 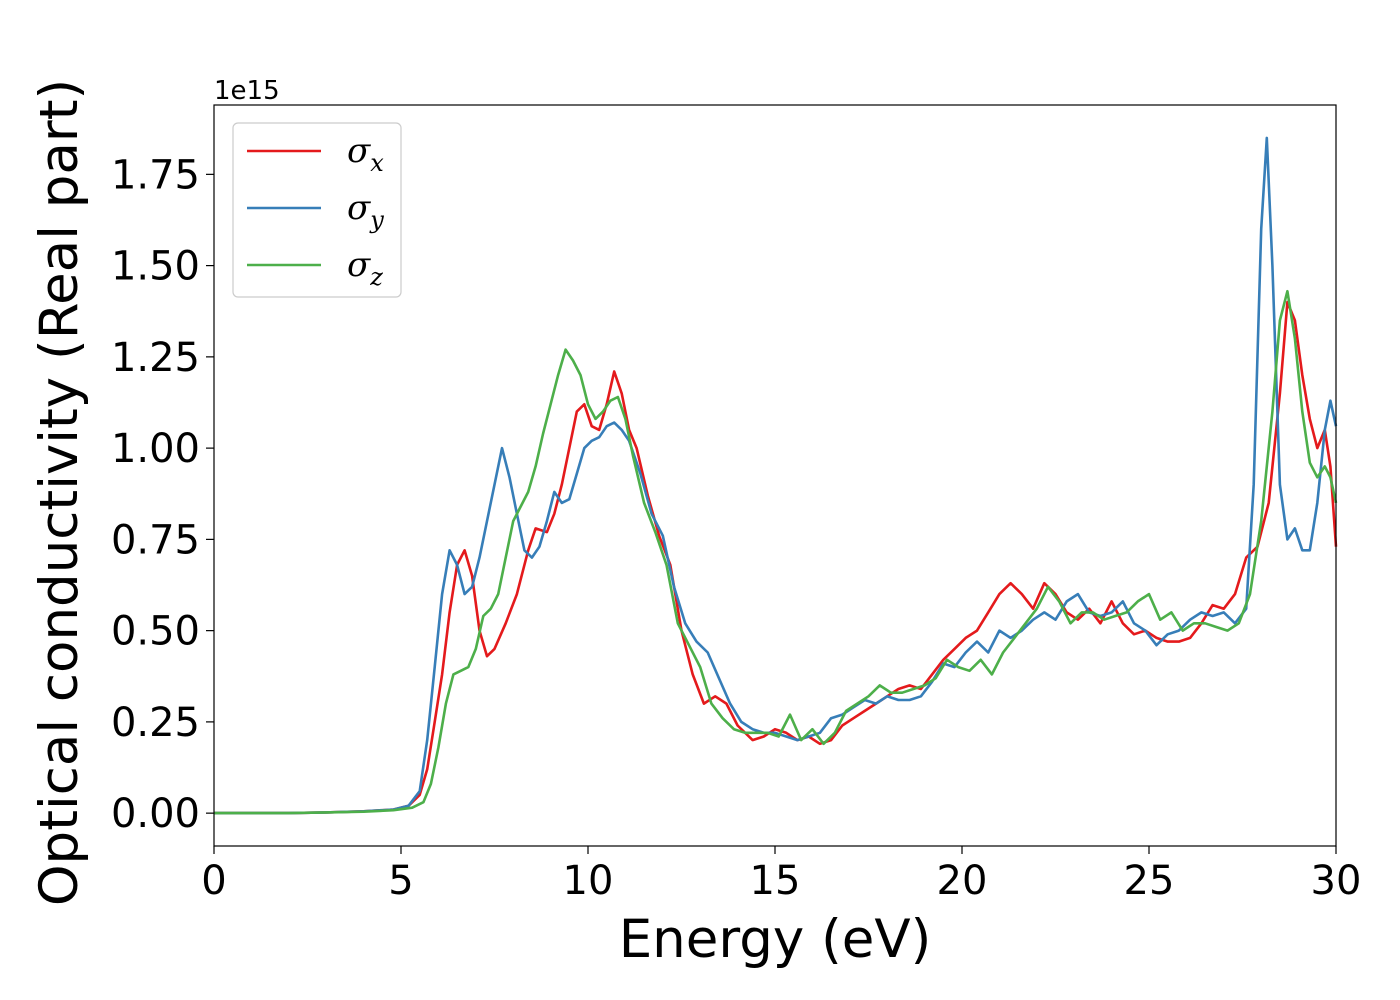 What do you see at coordinates (155, 814) in the screenshot?
I see `y-tick-label: 0.00` at bounding box center [155, 814].